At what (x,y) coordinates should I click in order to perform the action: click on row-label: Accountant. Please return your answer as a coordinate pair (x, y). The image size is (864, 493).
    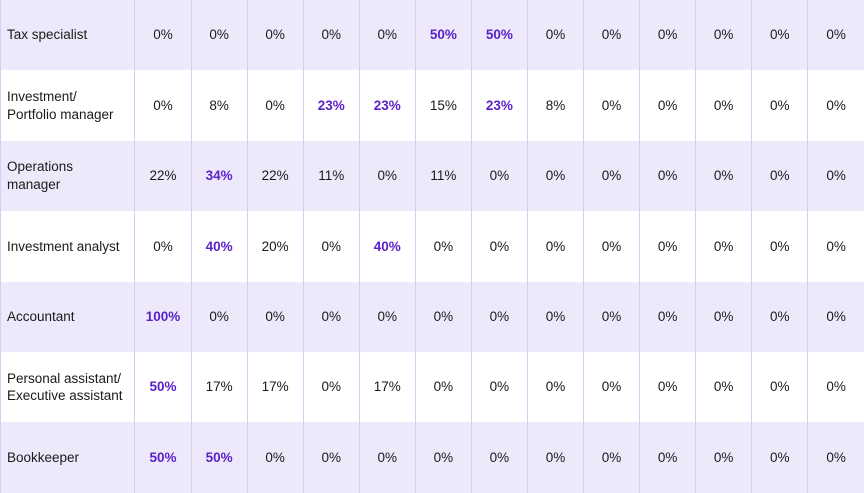
    Looking at the image, I should click on (67, 316).